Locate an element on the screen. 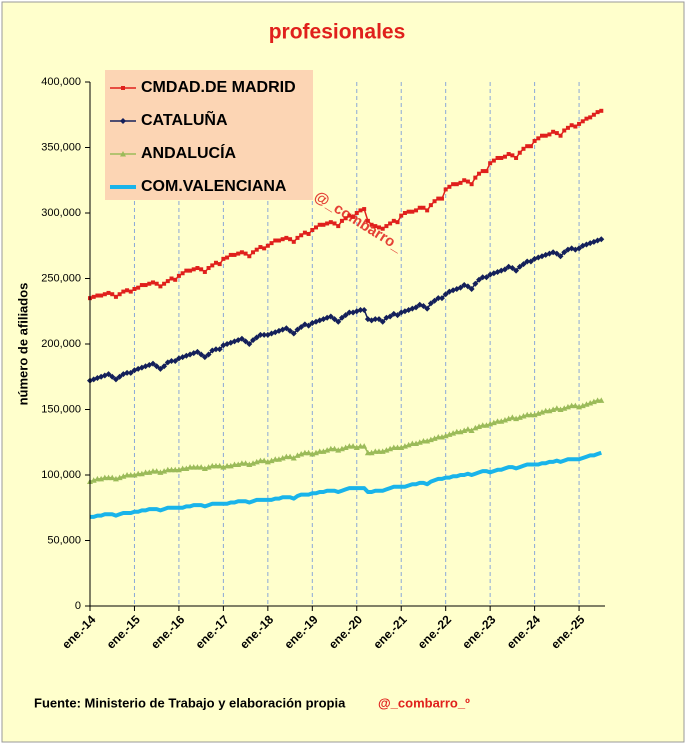 The image size is (690, 748). y-tick-label: 100,000 is located at coordinates (61, 475).